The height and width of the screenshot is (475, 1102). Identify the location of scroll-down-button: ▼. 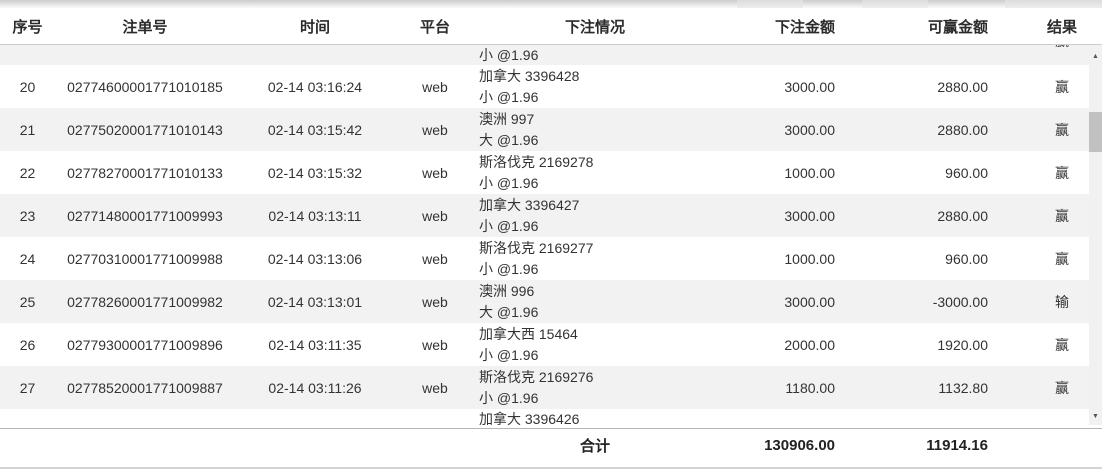
(1095, 416).